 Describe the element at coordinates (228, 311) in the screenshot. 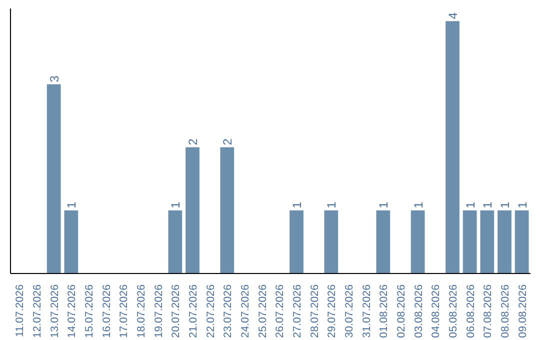

I see `x-tick-label: 23.07.2026` at that location.